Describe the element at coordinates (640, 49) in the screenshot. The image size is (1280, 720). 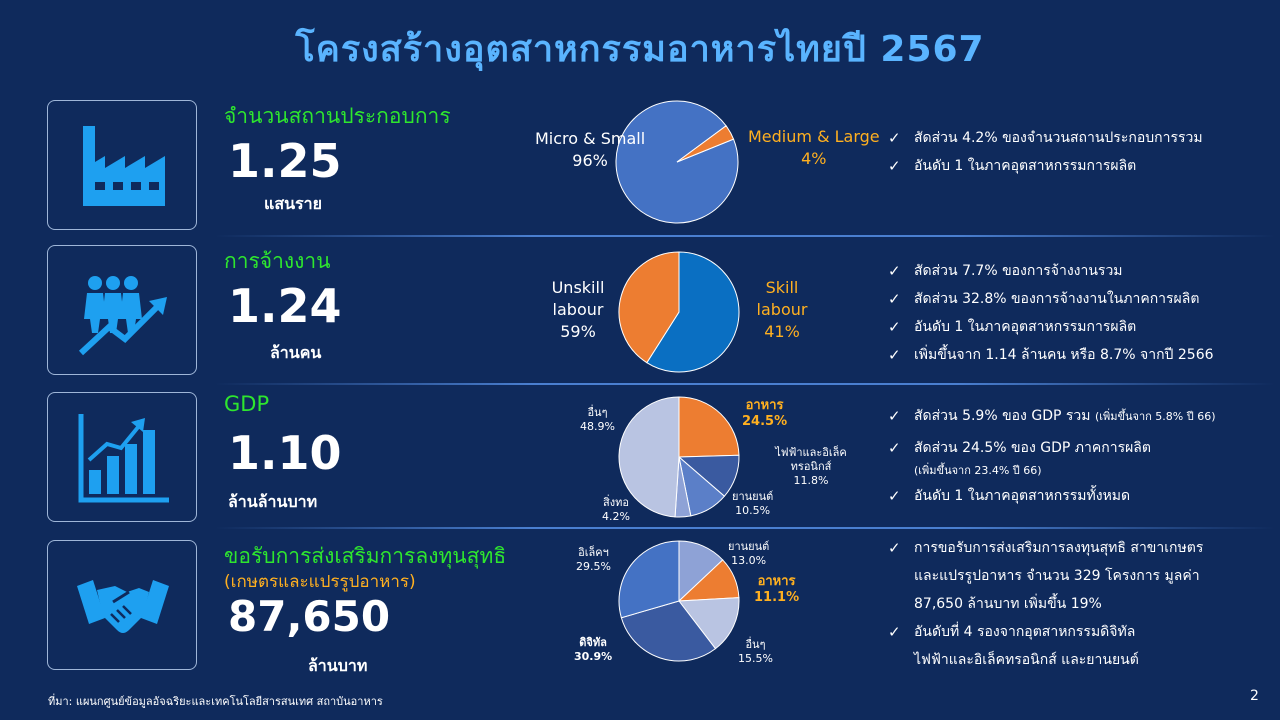
I see `page-title: โครงสร้างอุตสาหกรรมอาหารไทยปี 2567` at that location.